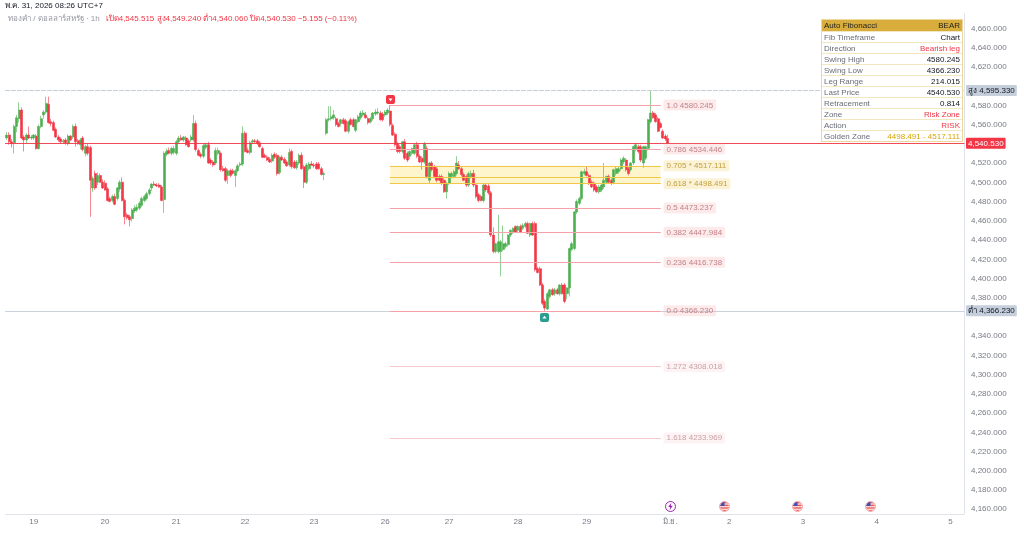 This screenshot has width=1024, height=559. I want to click on y-tick-label: 4,660.000, so click(989, 28).